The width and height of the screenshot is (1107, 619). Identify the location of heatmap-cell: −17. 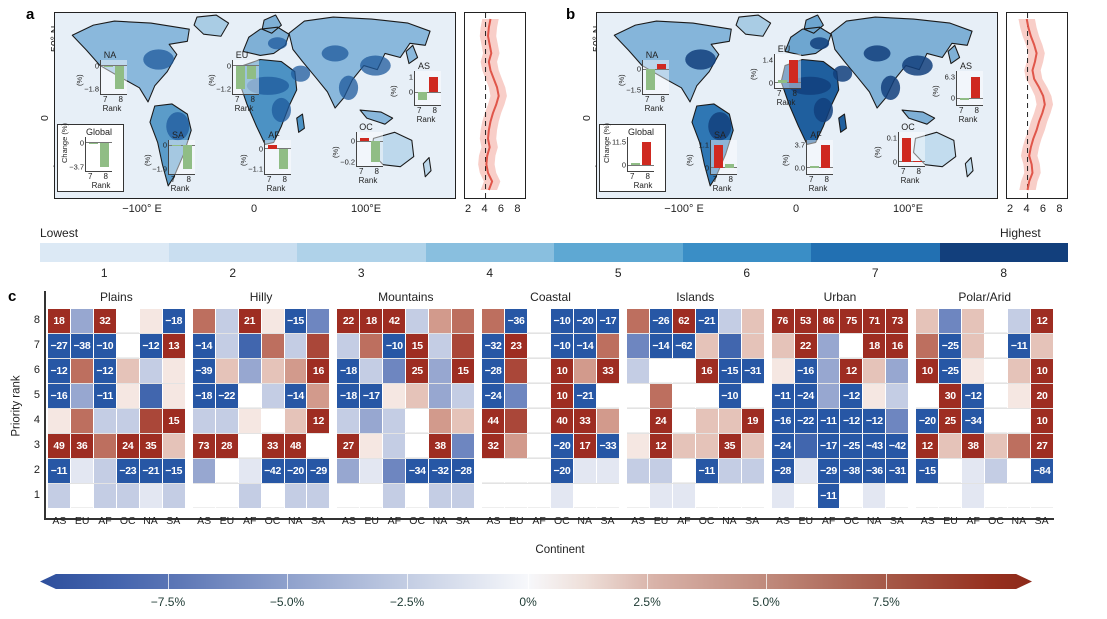
(371, 396).